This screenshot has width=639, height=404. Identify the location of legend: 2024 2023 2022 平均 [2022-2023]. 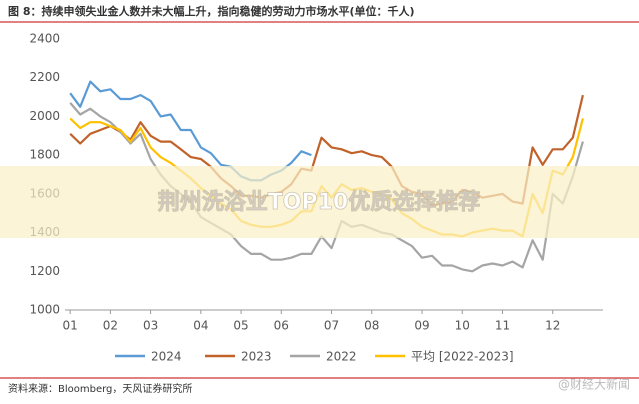
(314, 357).